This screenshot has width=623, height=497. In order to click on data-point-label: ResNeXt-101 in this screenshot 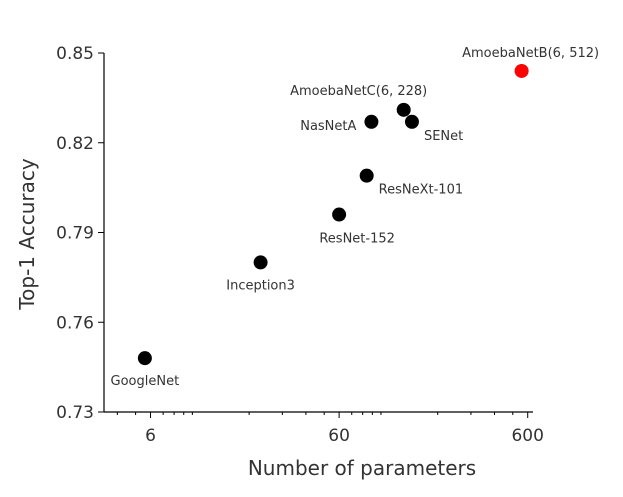, I will do `click(421, 190)`.